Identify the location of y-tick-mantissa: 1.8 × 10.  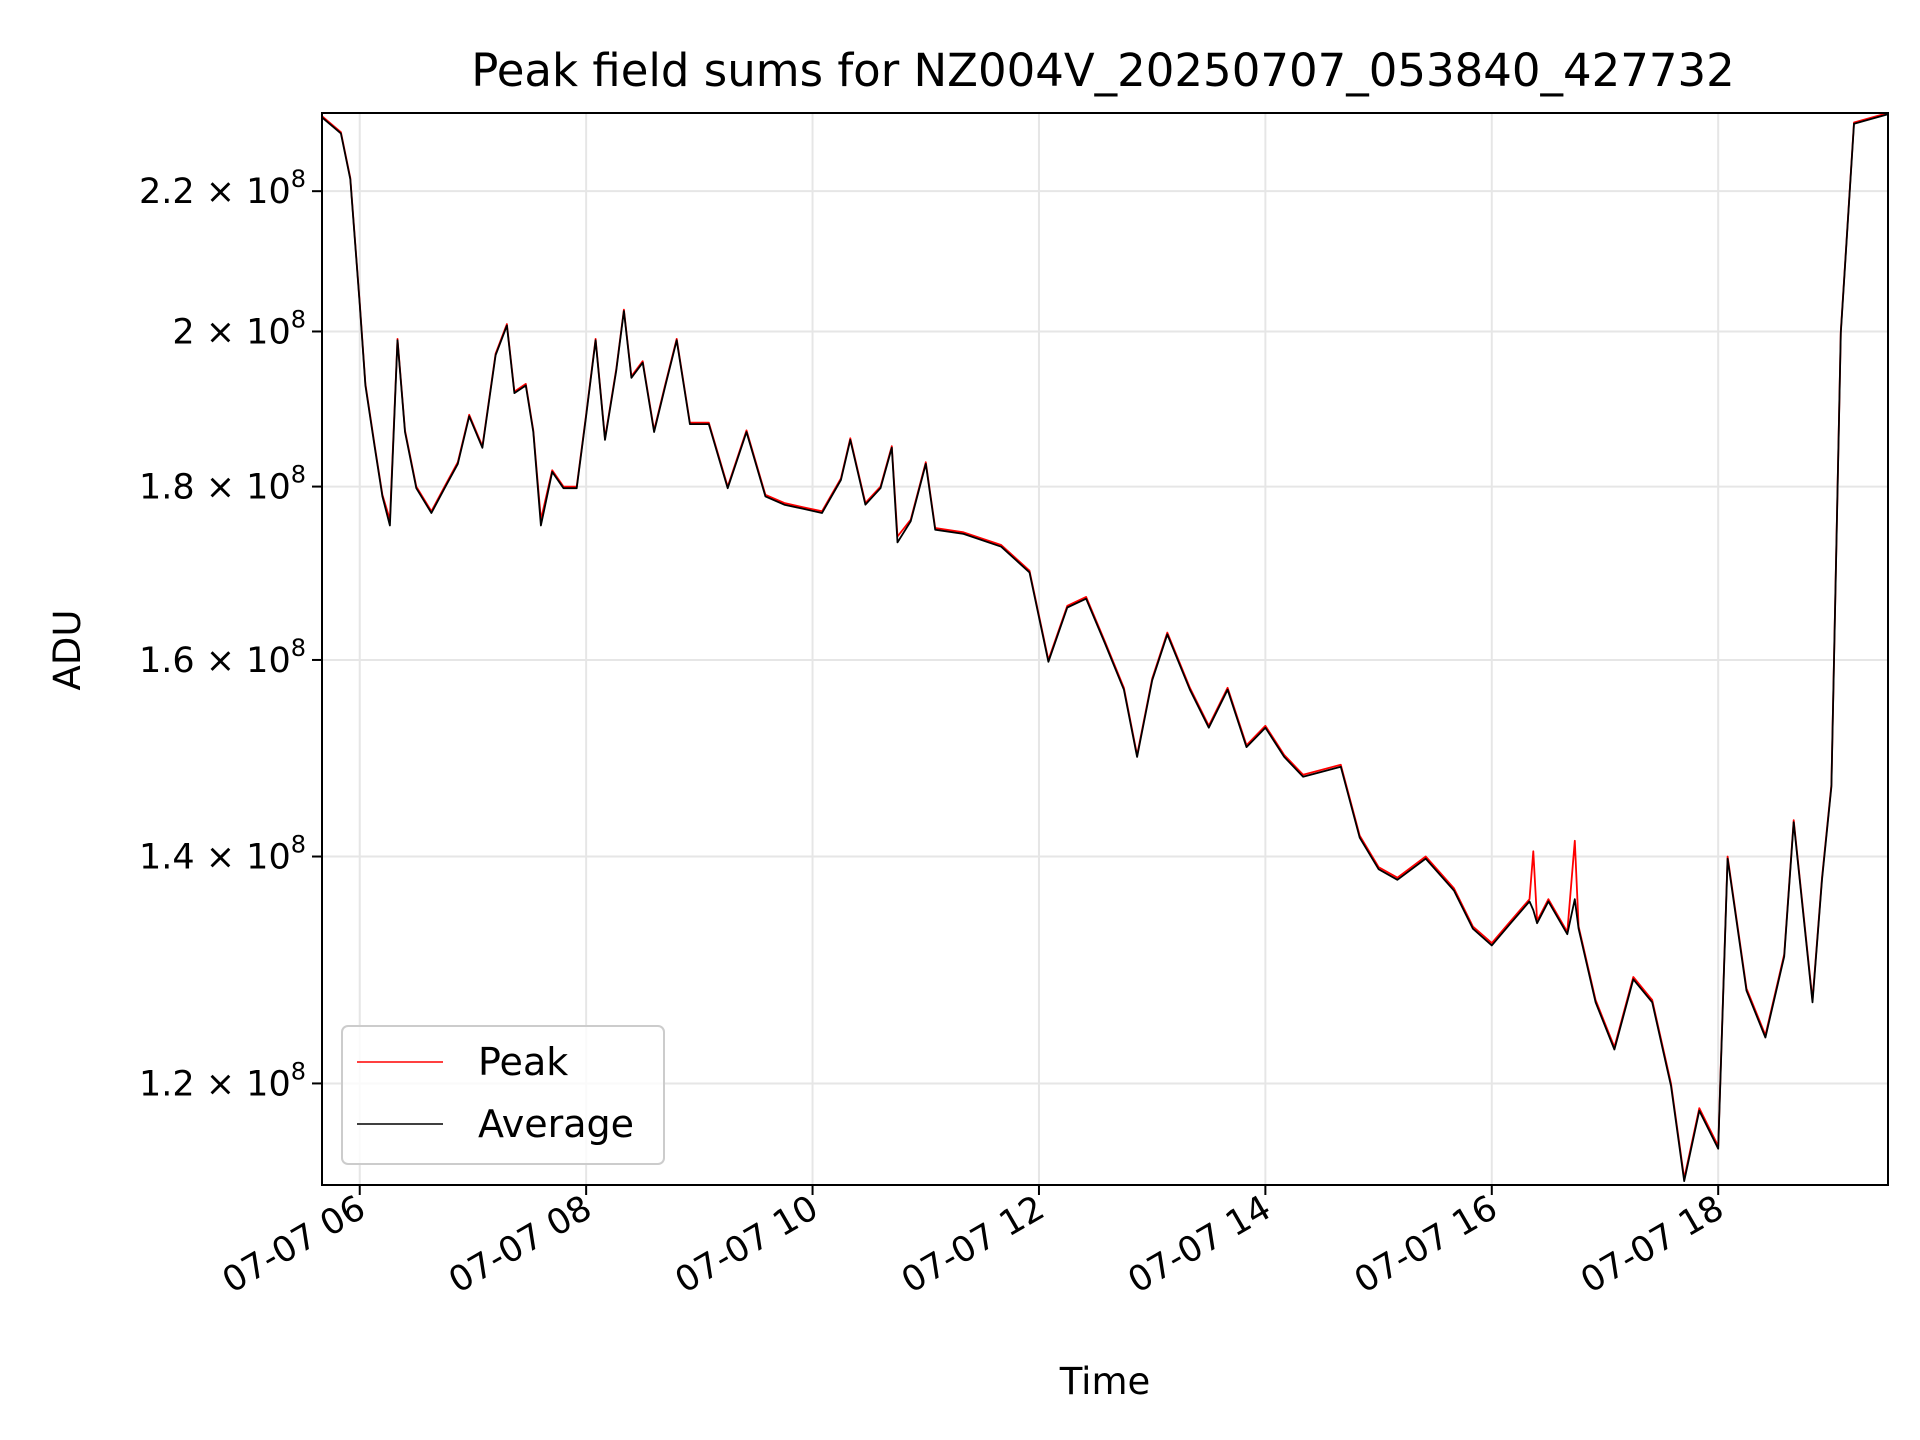
(215, 488).